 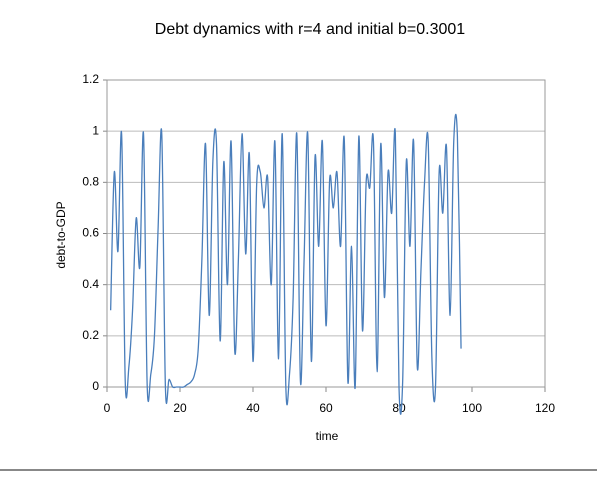 I want to click on y-axis-label: debt-to-GDP, so click(x=61, y=234).